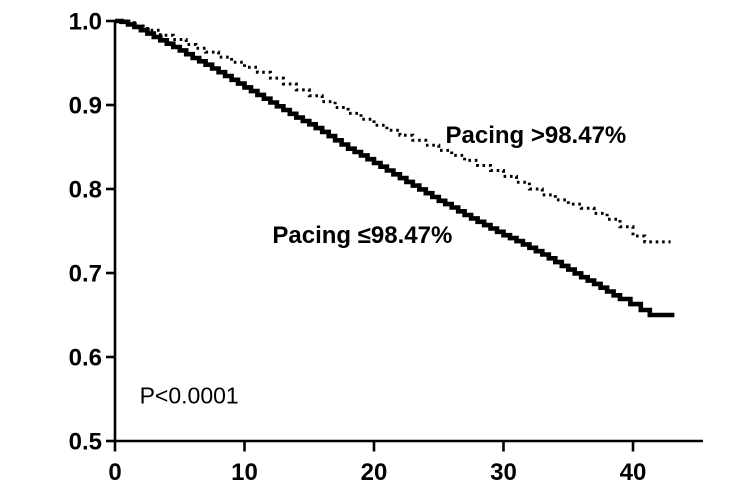 This screenshot has height=499, width=732. Describe the element at coordinates (189, 395) in the screenshot. I see `p-value-annotation: P<0.0001` at that location.